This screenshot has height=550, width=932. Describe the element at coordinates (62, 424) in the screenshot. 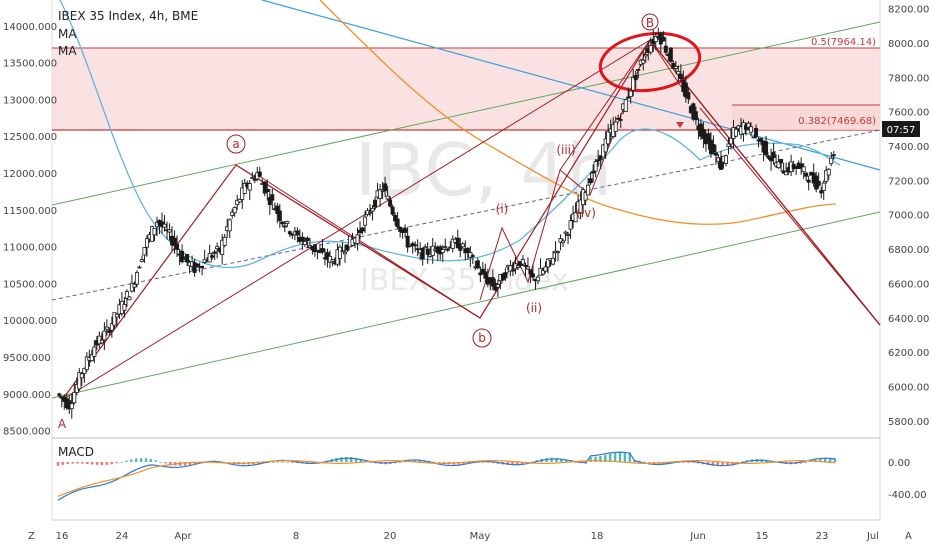

I see `label-A: A` at that location.